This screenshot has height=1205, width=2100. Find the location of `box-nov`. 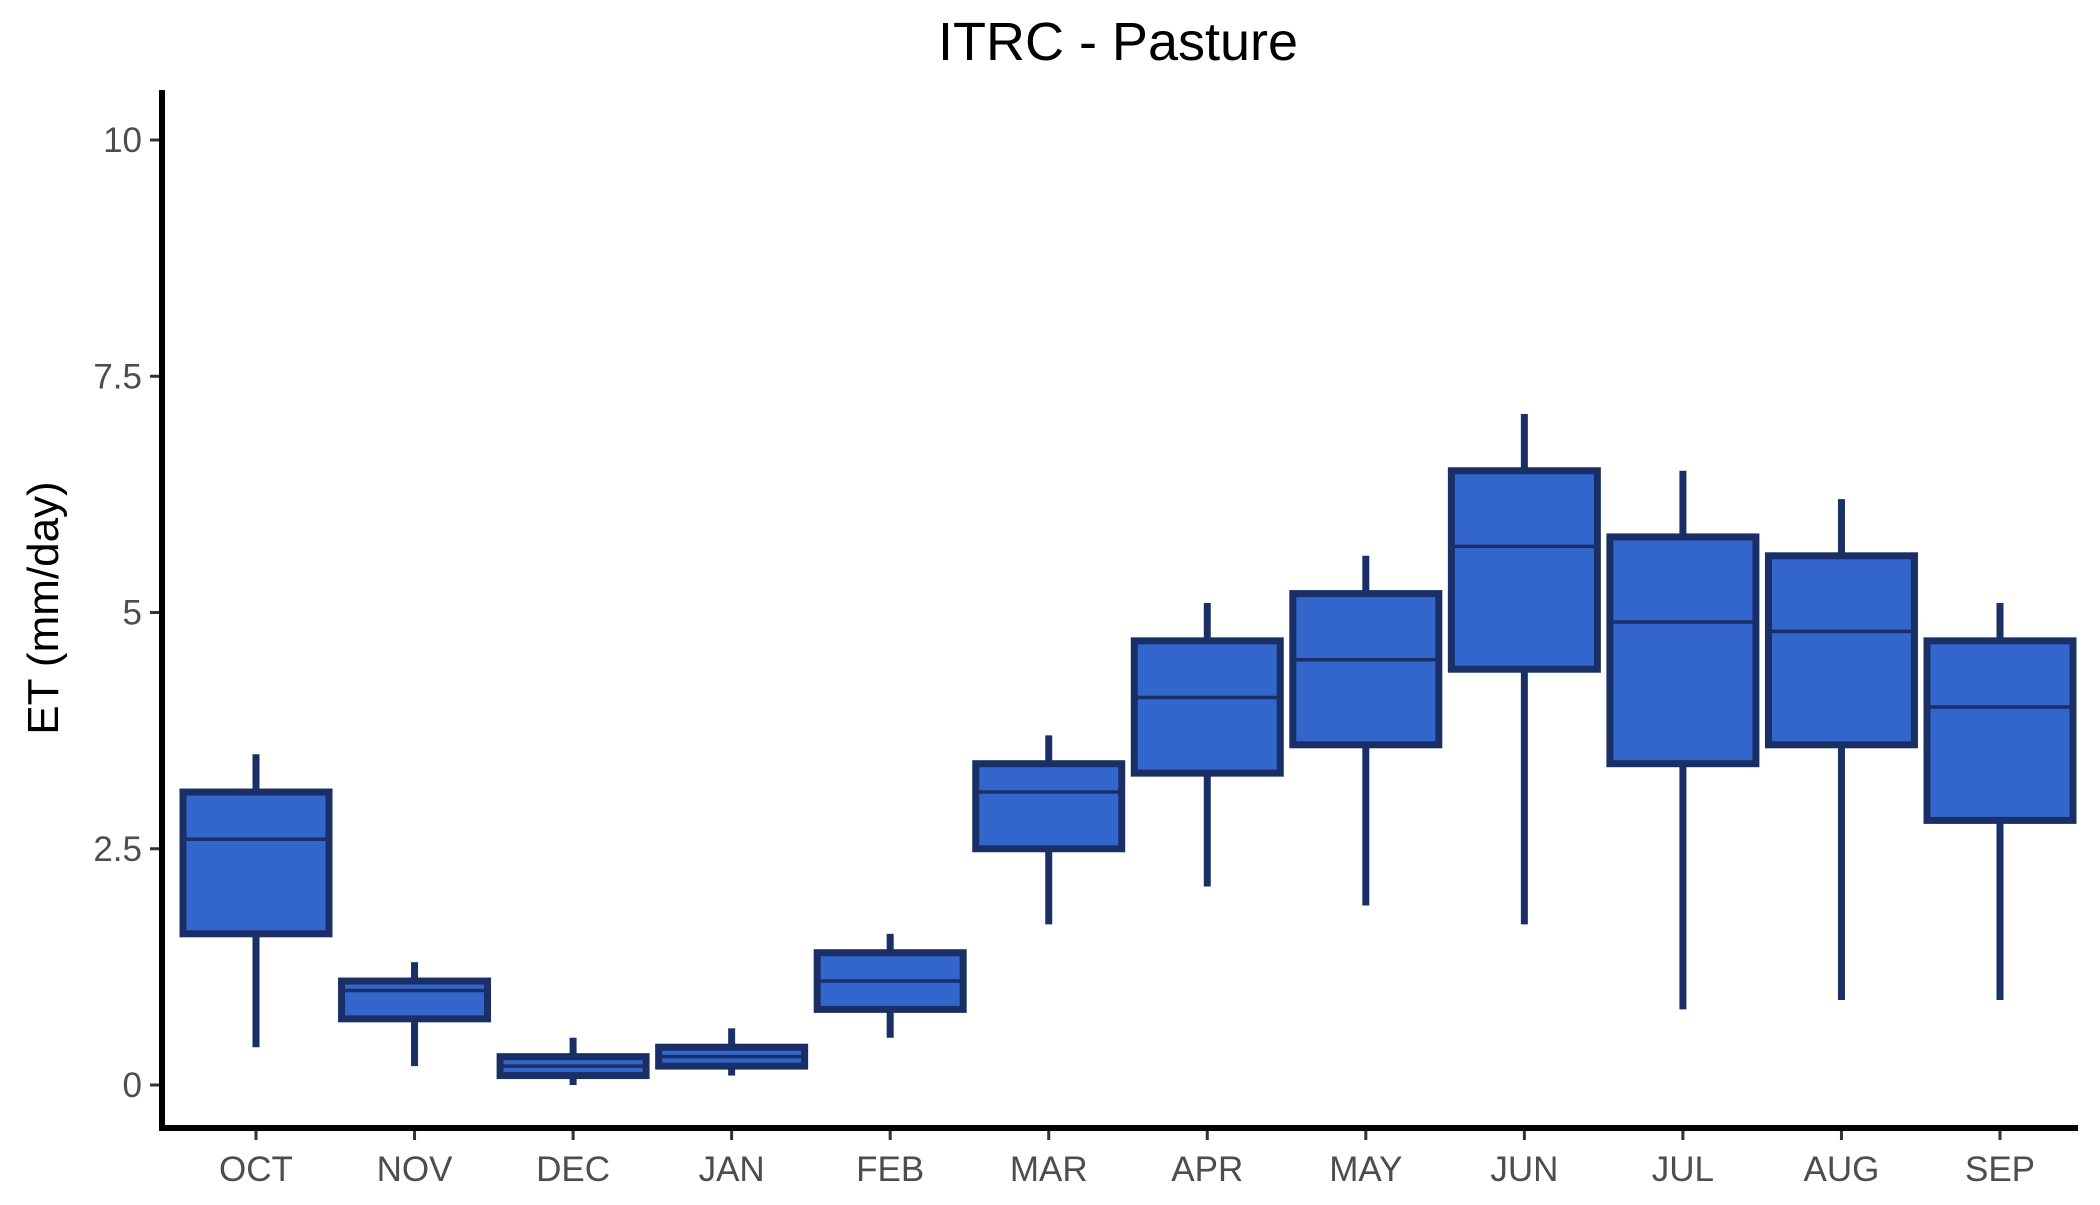

box-nov is located at coordinates (415, 1014).